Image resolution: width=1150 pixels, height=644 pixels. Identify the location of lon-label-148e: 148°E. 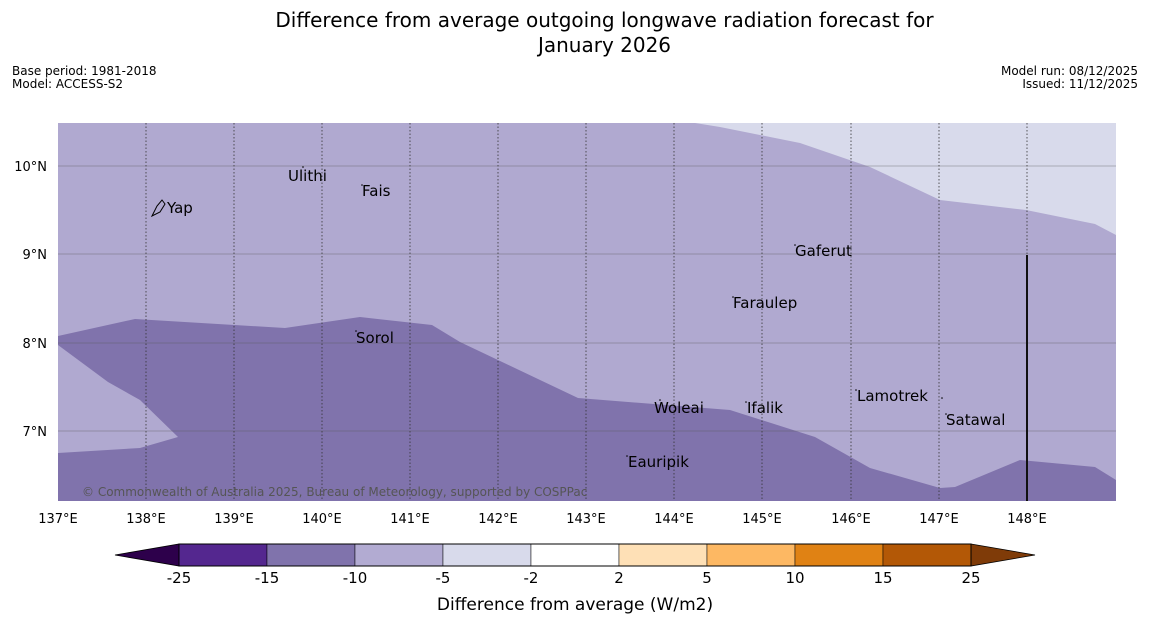
(1027, 519).